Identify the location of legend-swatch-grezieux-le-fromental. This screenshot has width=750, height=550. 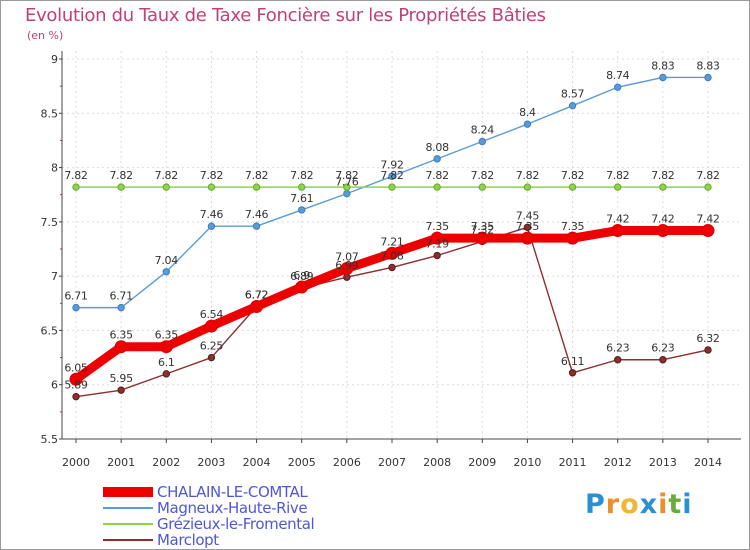
(128, 524).